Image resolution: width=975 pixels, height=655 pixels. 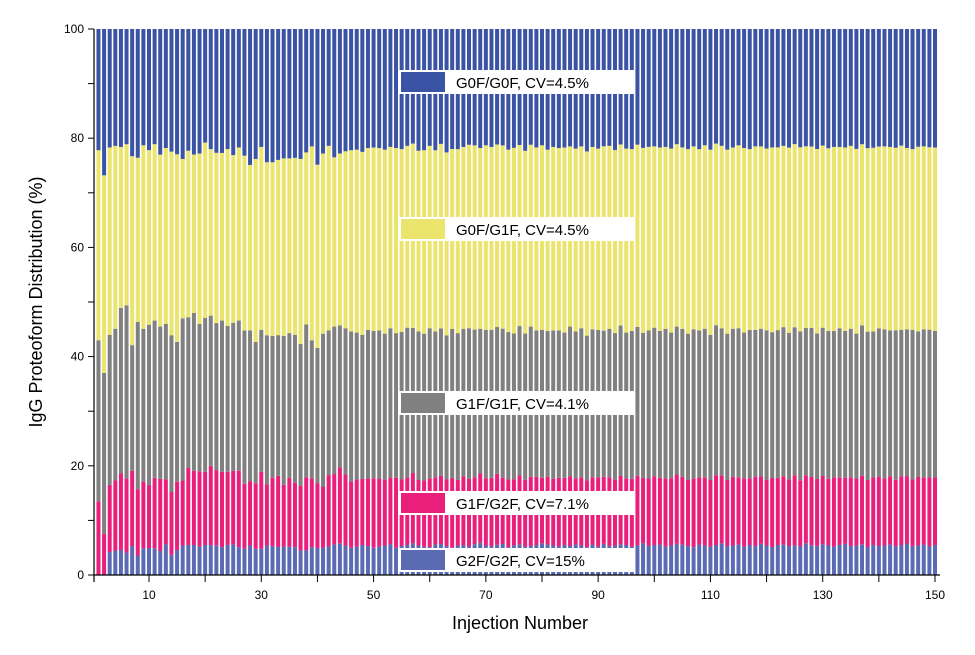 I want to click on x-tick-label: 130, so click(x=823, y=595).